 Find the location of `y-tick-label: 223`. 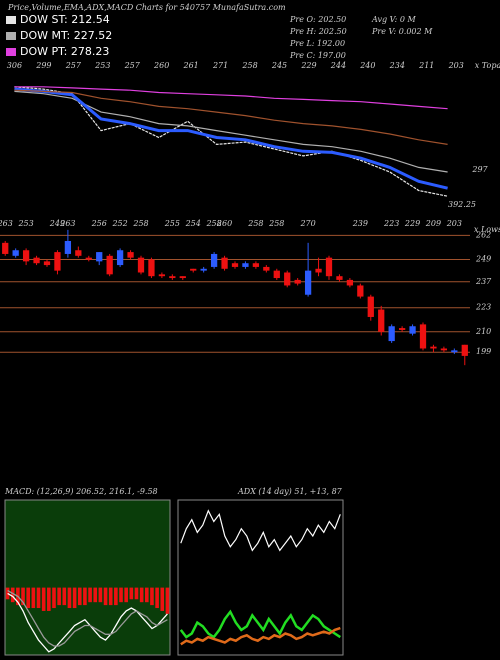

y-tick-label: 223 is located at coordinates (483, 307).